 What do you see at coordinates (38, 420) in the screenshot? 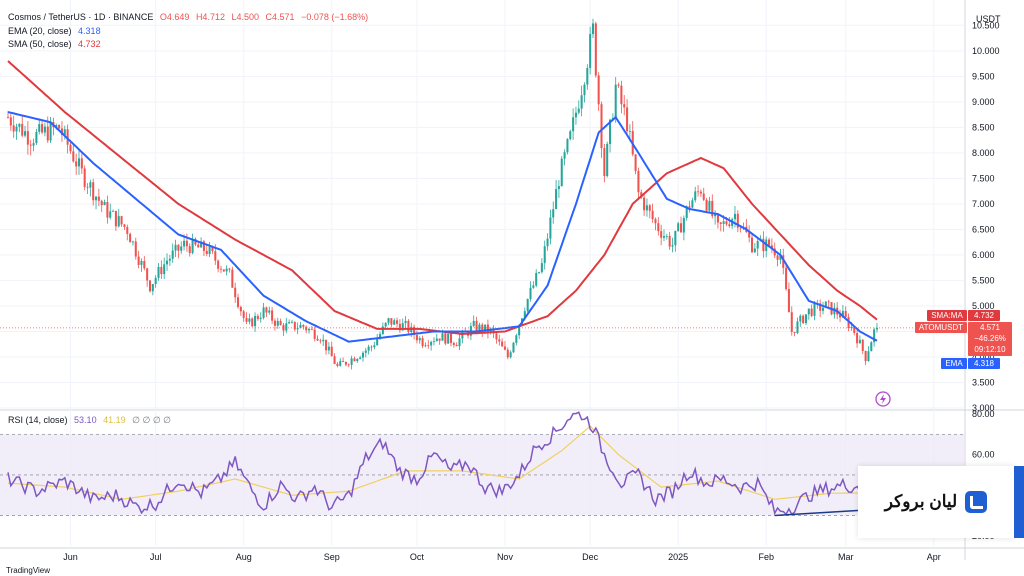
I see `rsi-legend-label: RSI (14, close)` at bounding box center [38, 420].